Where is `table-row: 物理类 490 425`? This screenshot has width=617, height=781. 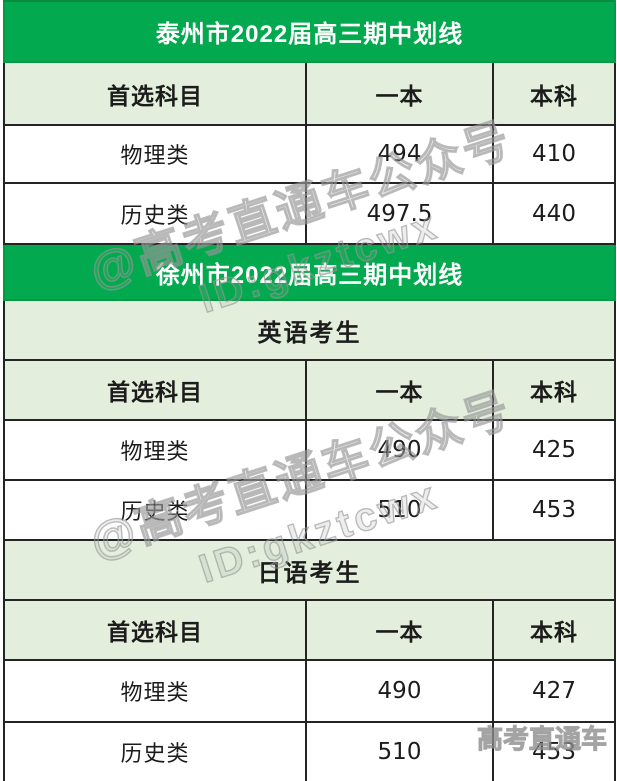 table-row: 物理类 490 425 is located at coordinates (310, 450).